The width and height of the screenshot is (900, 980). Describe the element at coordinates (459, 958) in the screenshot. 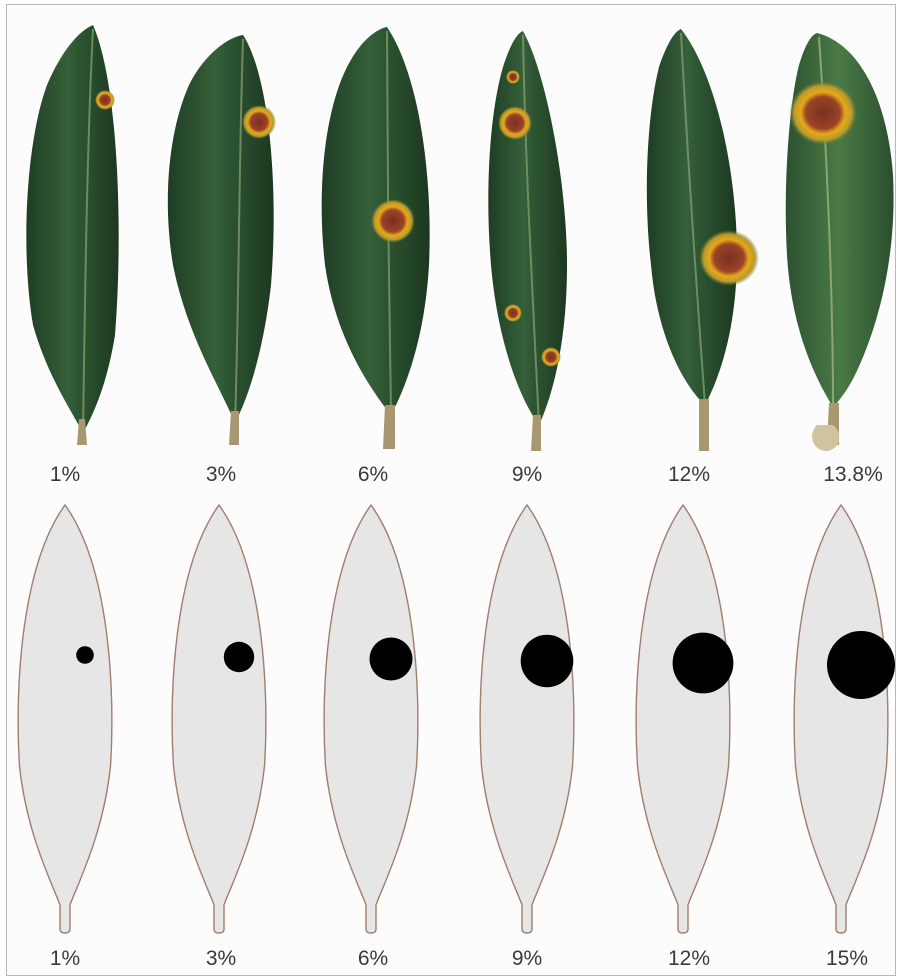

I see `diagram-label-row: 1% 3% 6% 9% 12% 15%` at that location.